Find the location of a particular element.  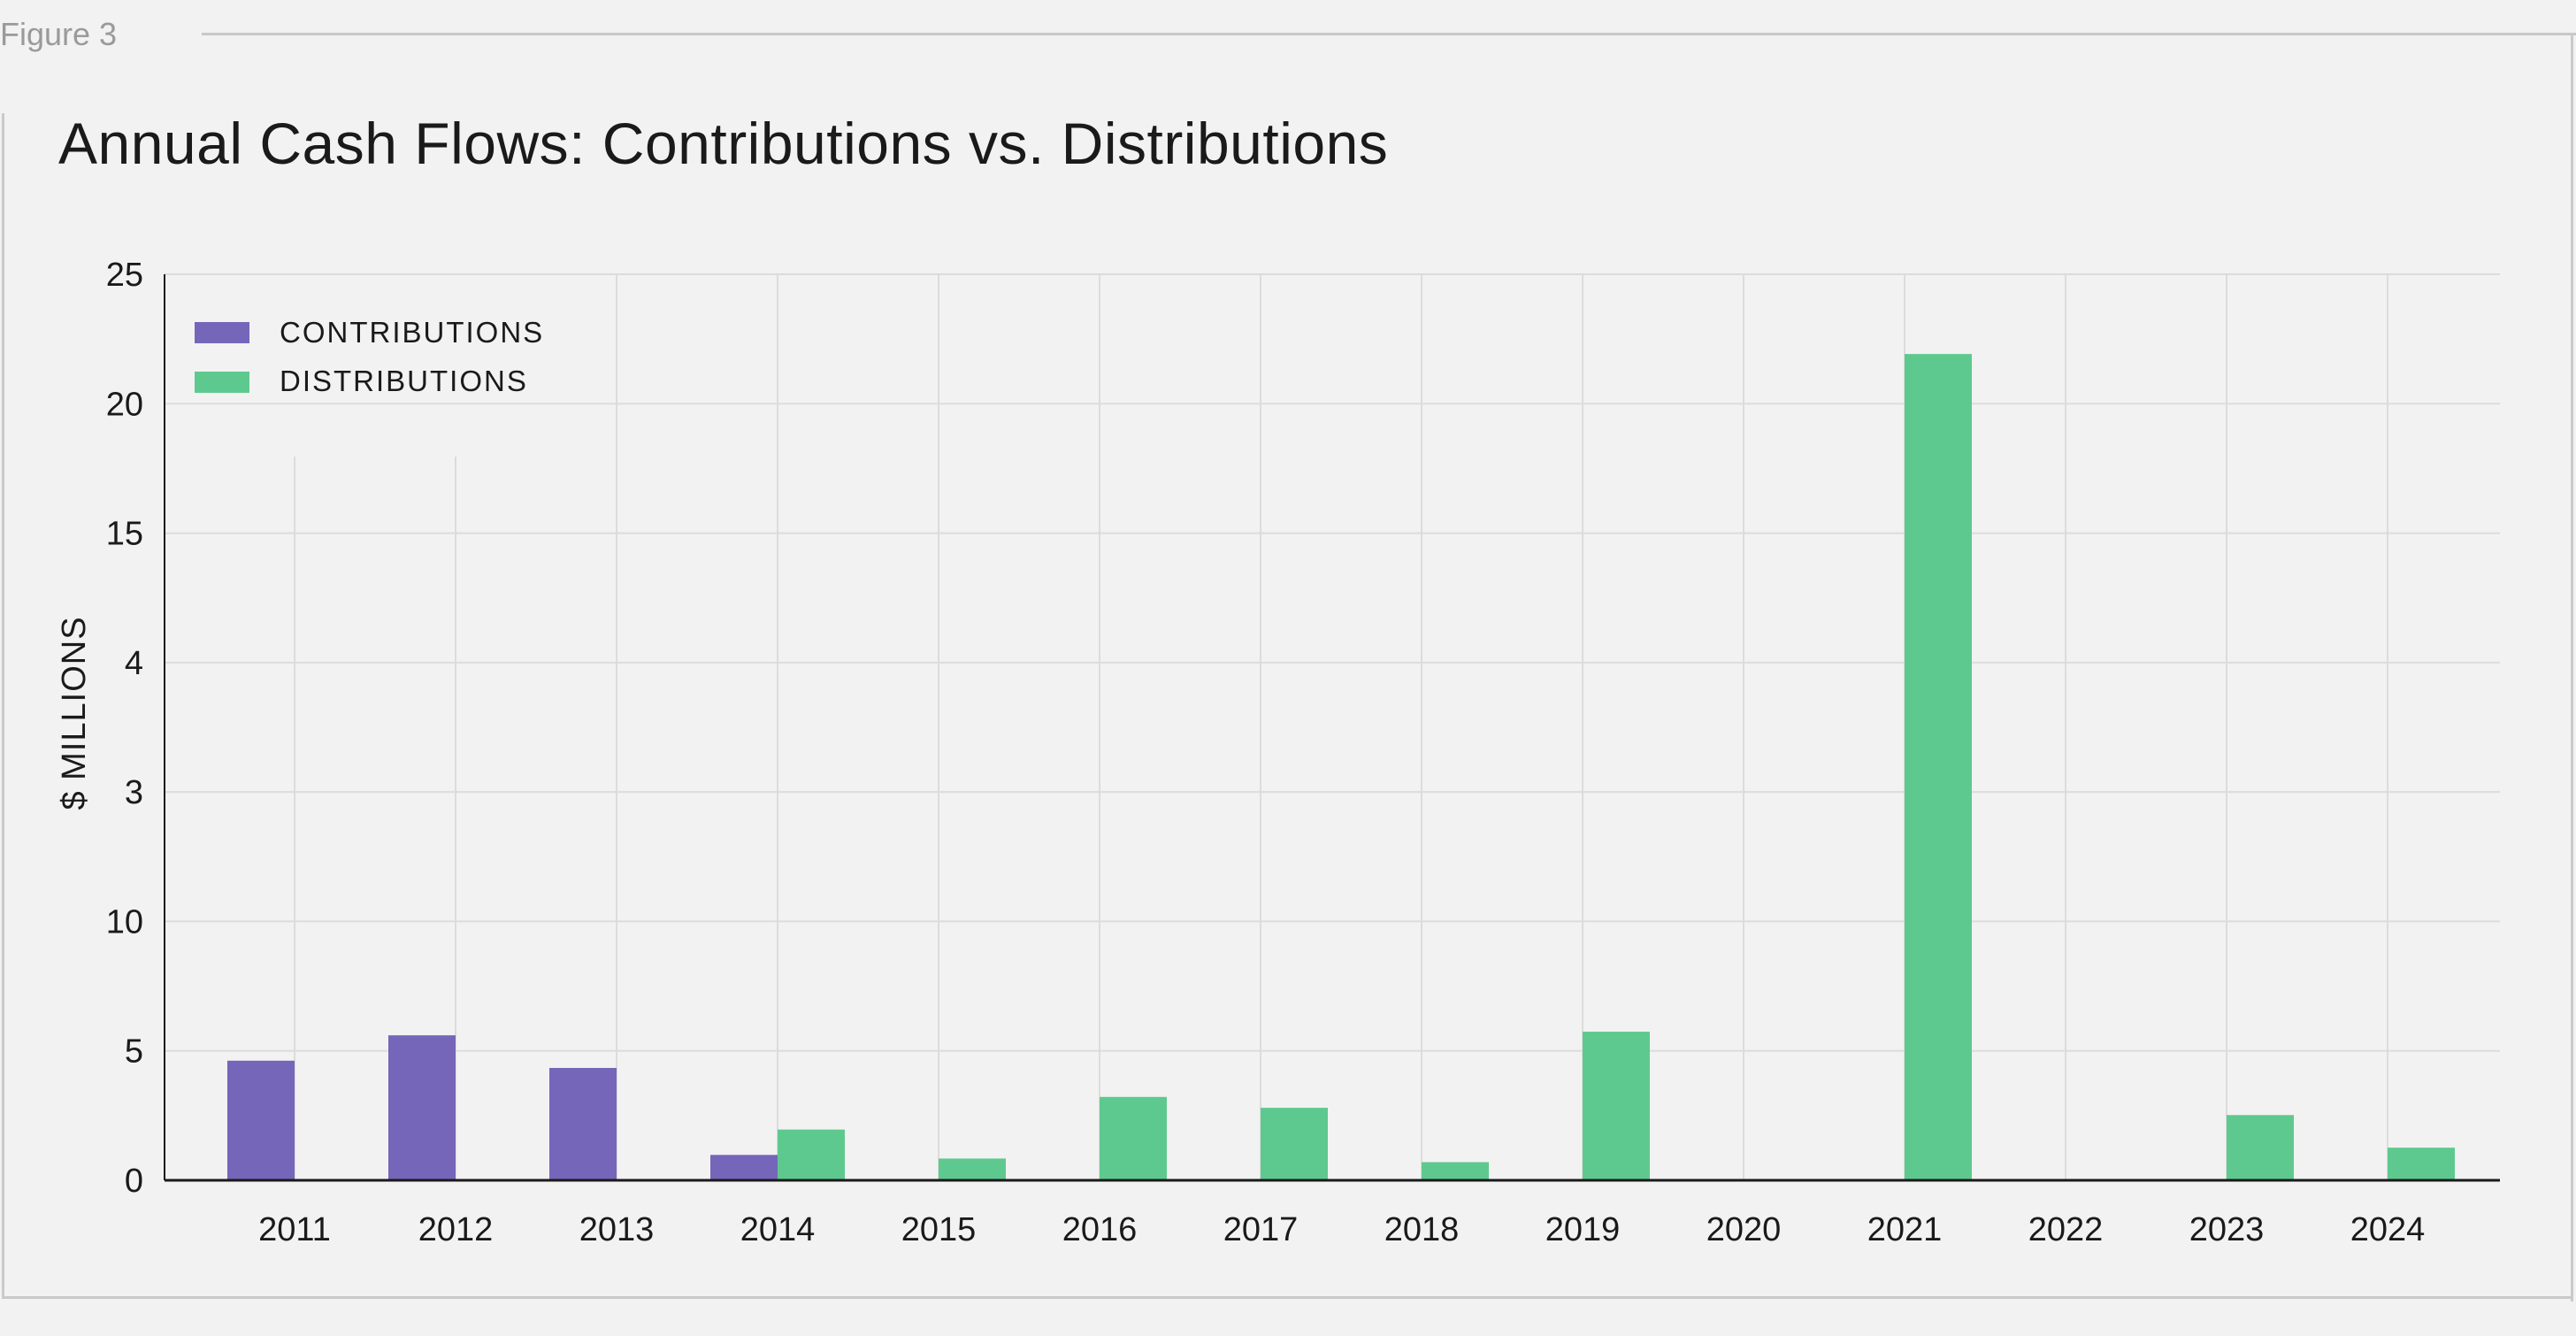

y-axis-label: $ MILLIONS is located at coordinates (74, 713).